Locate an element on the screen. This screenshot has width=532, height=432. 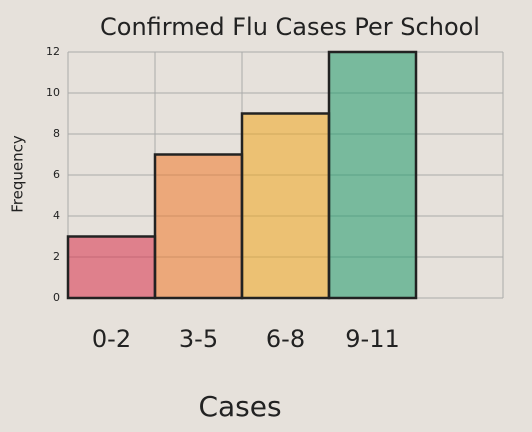
y-tick-label: 0 is located at coordinates (56, 297).